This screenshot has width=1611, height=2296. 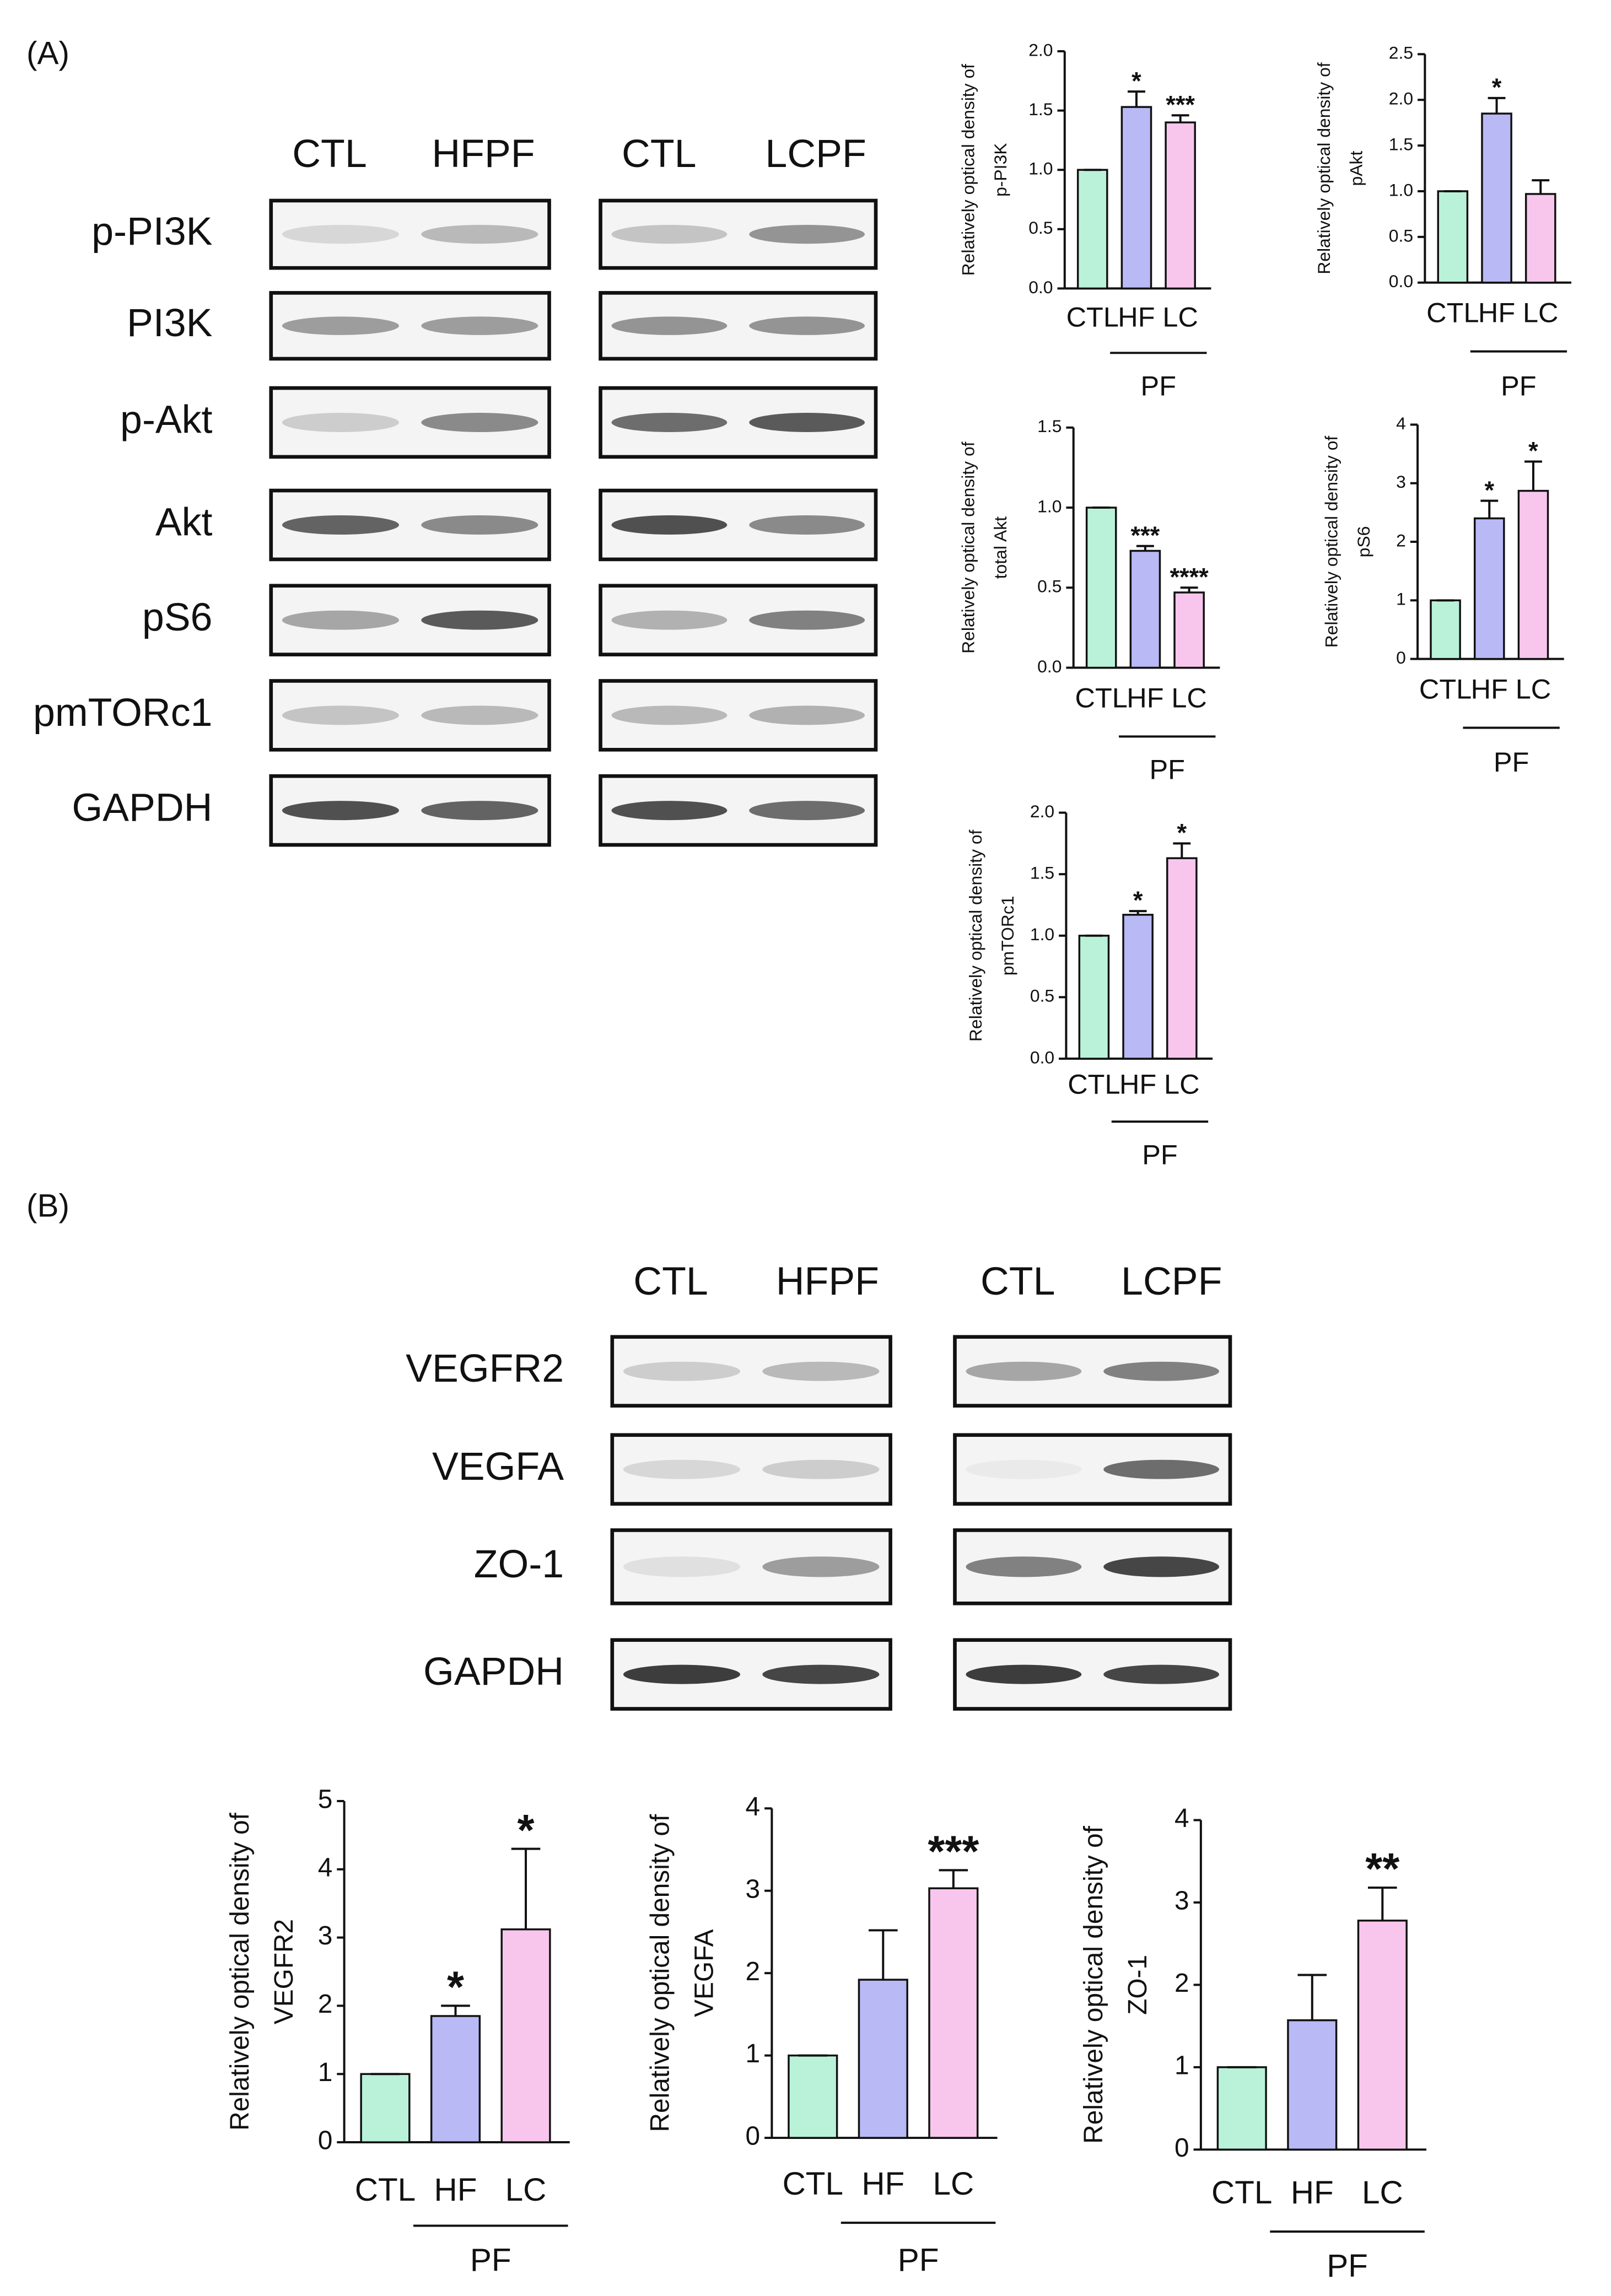 What do you see at coordinates (1181, 1818) in the screenshot?
I see `y-tick-label: 4` at bounding box center [1181, 1818].